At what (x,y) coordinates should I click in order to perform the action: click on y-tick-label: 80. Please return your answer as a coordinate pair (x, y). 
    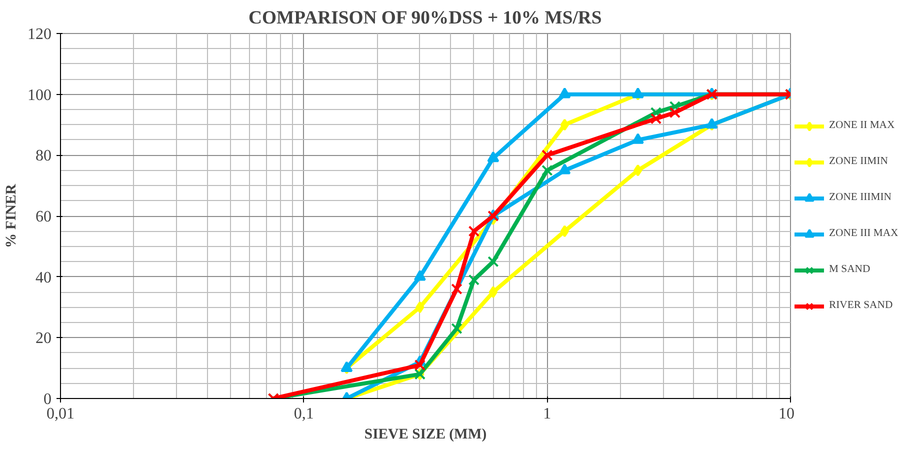
    Looking at the image, I should click on (44, 156).